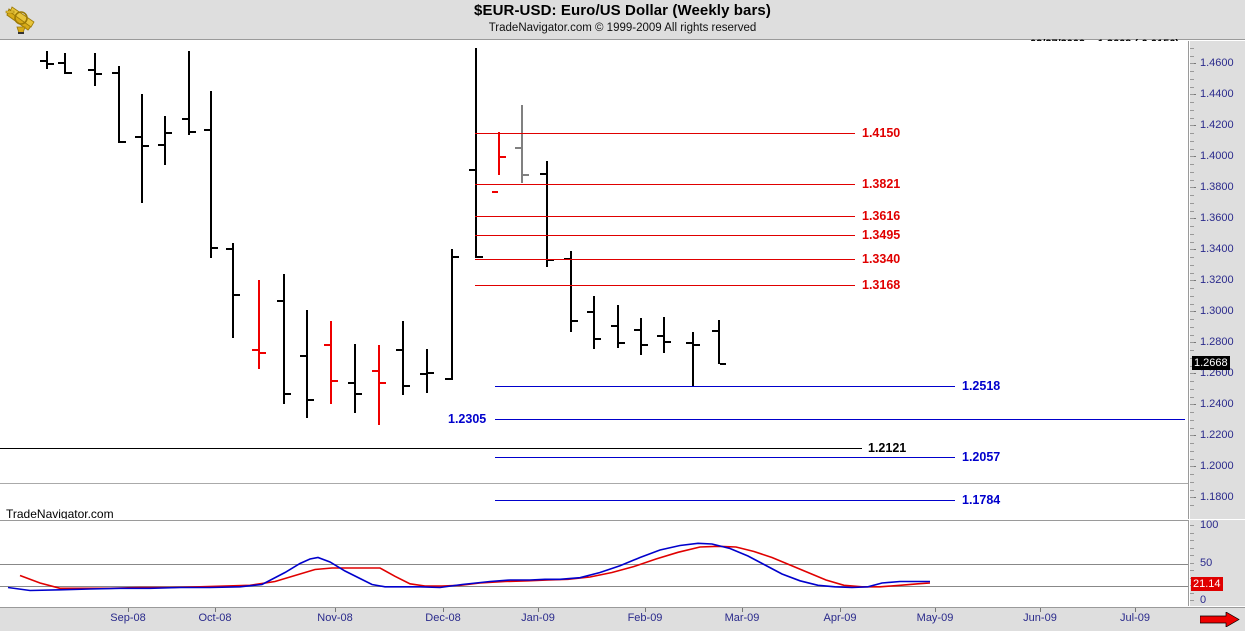 This screenshot has width=1245, height=631. What do you see at coordinates (1217, 125) in the screenshot?
I see `price-axis-label: 1.4200` at bounding box center [1217, 125].